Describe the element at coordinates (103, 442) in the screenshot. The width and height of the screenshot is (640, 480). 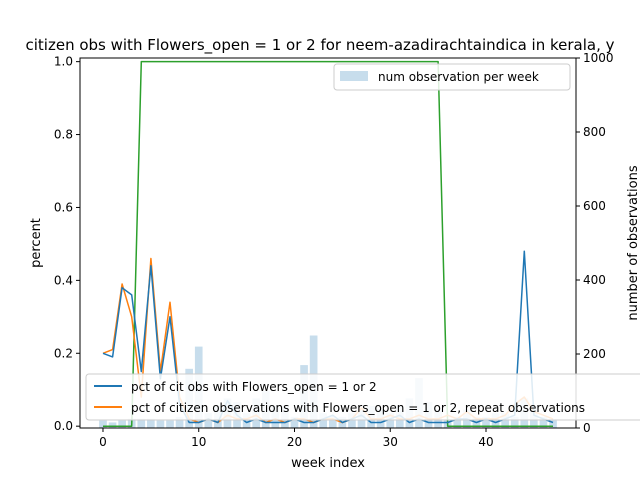
I see `x-tick-label: 0` at that location.